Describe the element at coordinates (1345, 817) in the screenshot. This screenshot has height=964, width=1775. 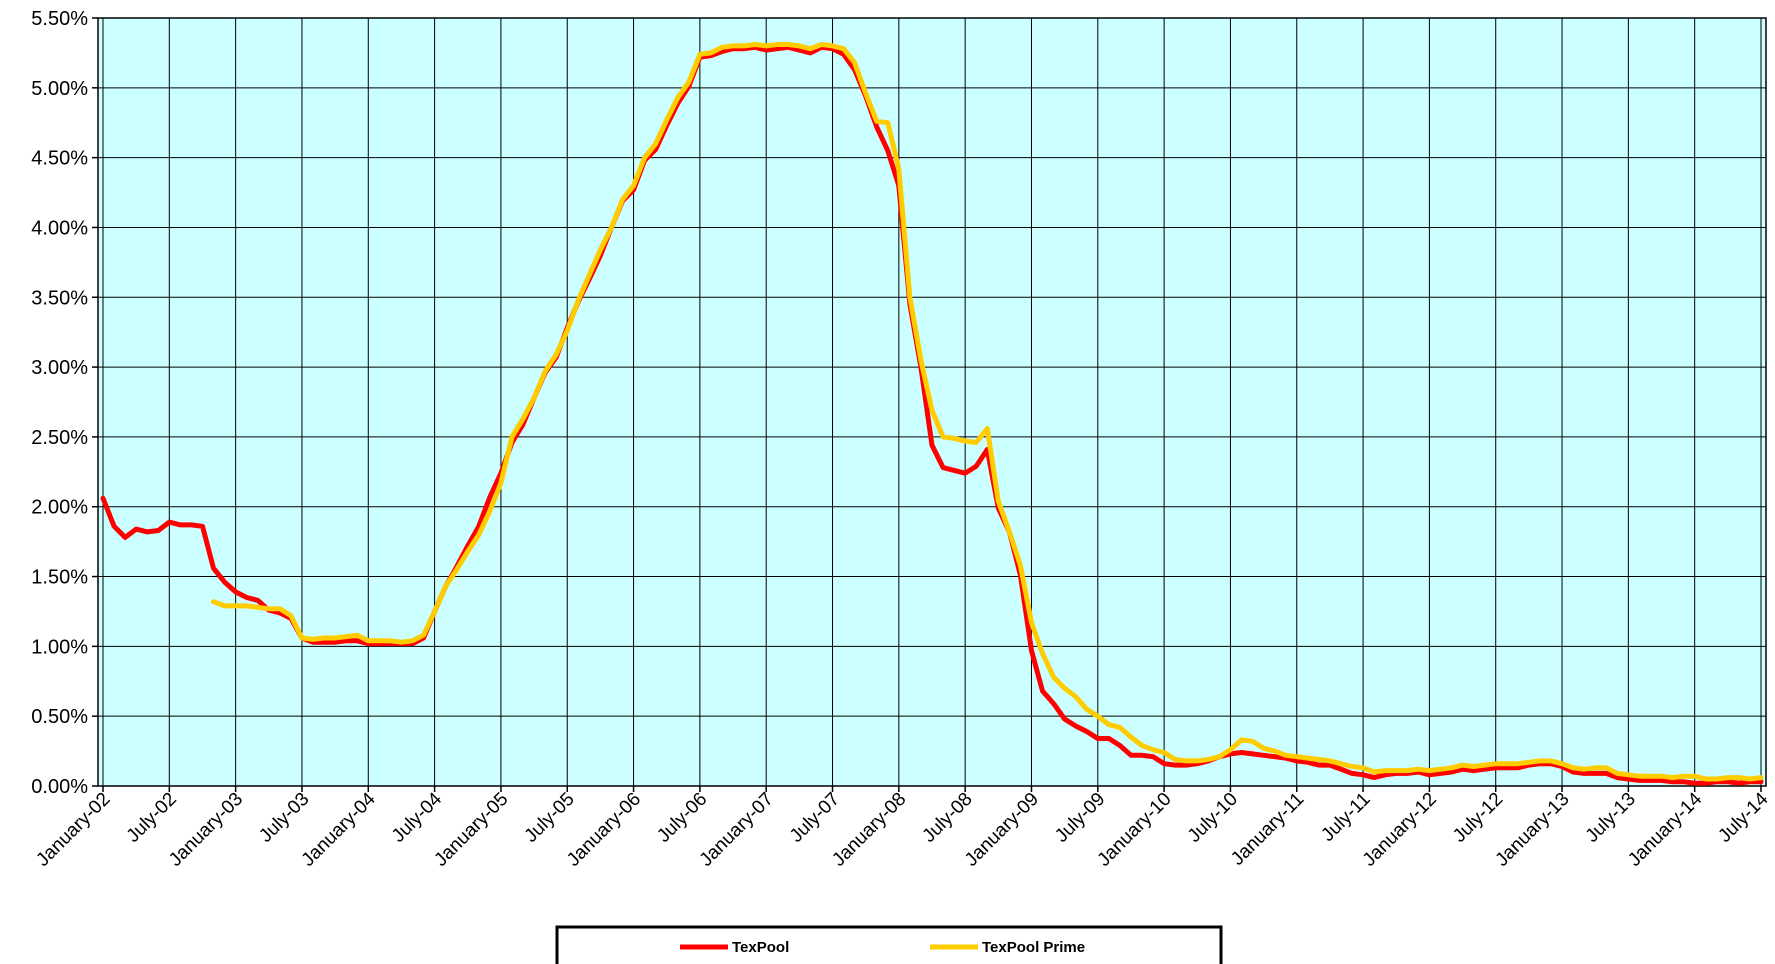
I see `x-tick-label: July-11` at that location.